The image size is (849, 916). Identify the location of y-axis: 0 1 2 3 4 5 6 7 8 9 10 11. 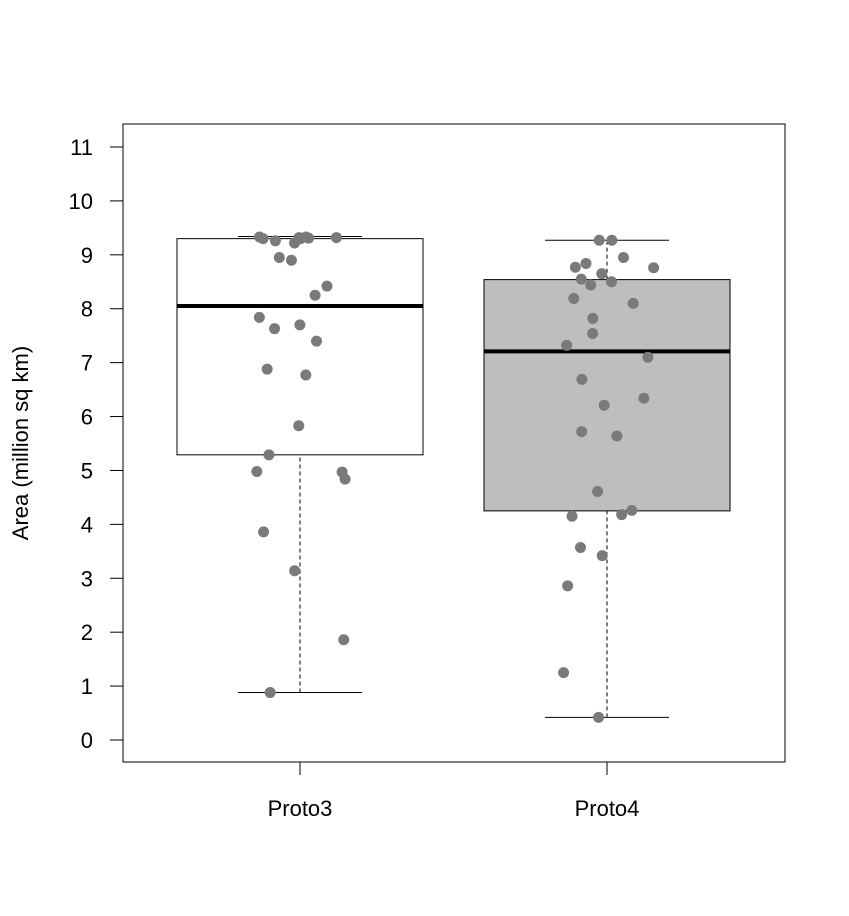
(96, 444).